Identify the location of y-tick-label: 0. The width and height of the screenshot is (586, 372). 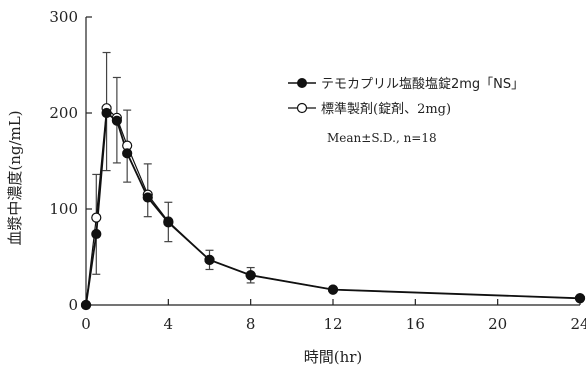
(73, 305).